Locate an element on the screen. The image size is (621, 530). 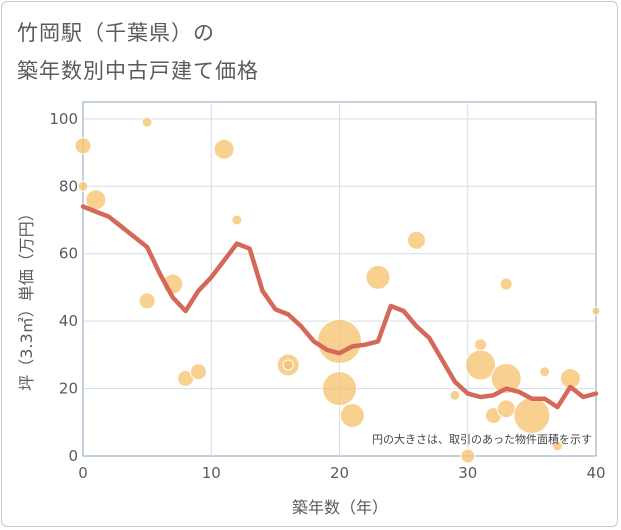
x-tick-label: 0 is located at coordinates (83, 473).